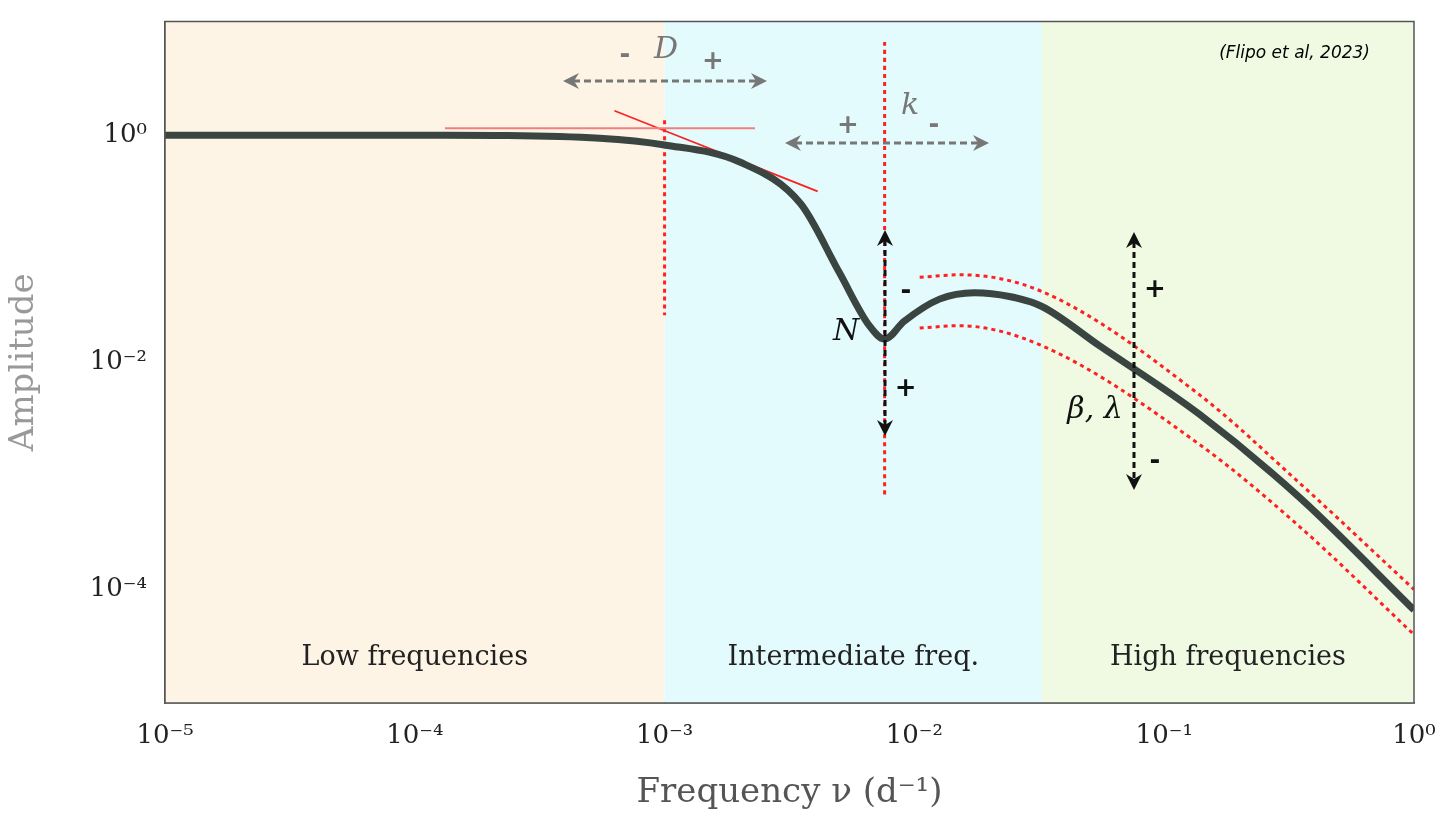  What do you see at coordinates (1164, 734) in the screenshot?
I see `x-tick-label: 10⁻¹` at bounding box center [1164, 734].